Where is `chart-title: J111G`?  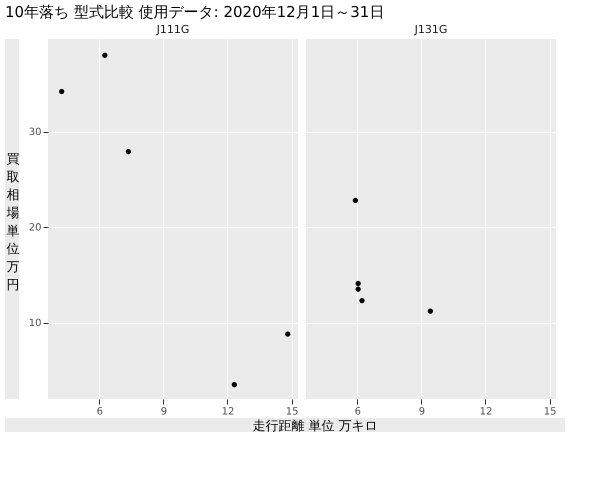 chart-title: J111G is located at coordinates (173, 29).